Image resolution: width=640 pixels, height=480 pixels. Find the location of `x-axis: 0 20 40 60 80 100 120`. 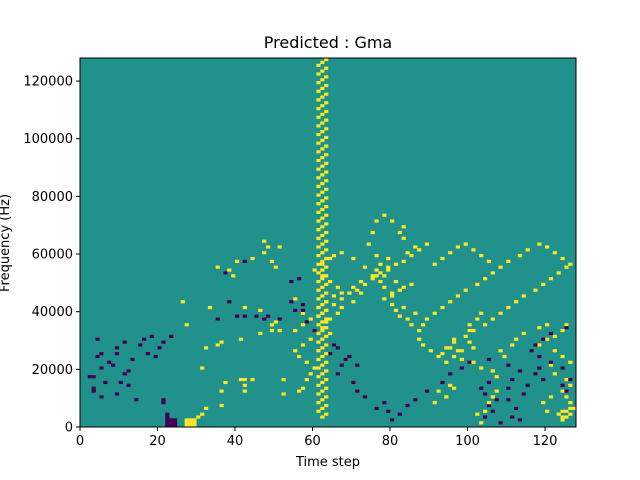

x-axis: 0 20 40 60 80 100 120 is located at coordinates (316, 438).